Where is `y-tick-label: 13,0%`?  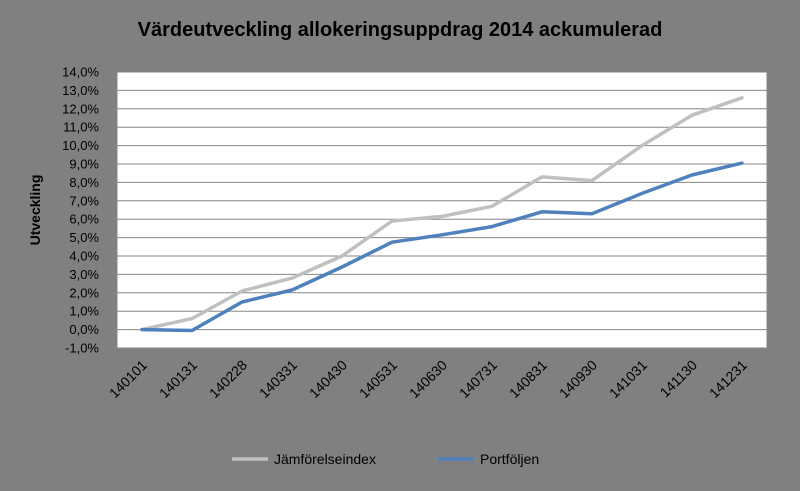
y-tick-label: 13,0% is located at coordinates (80, 90).